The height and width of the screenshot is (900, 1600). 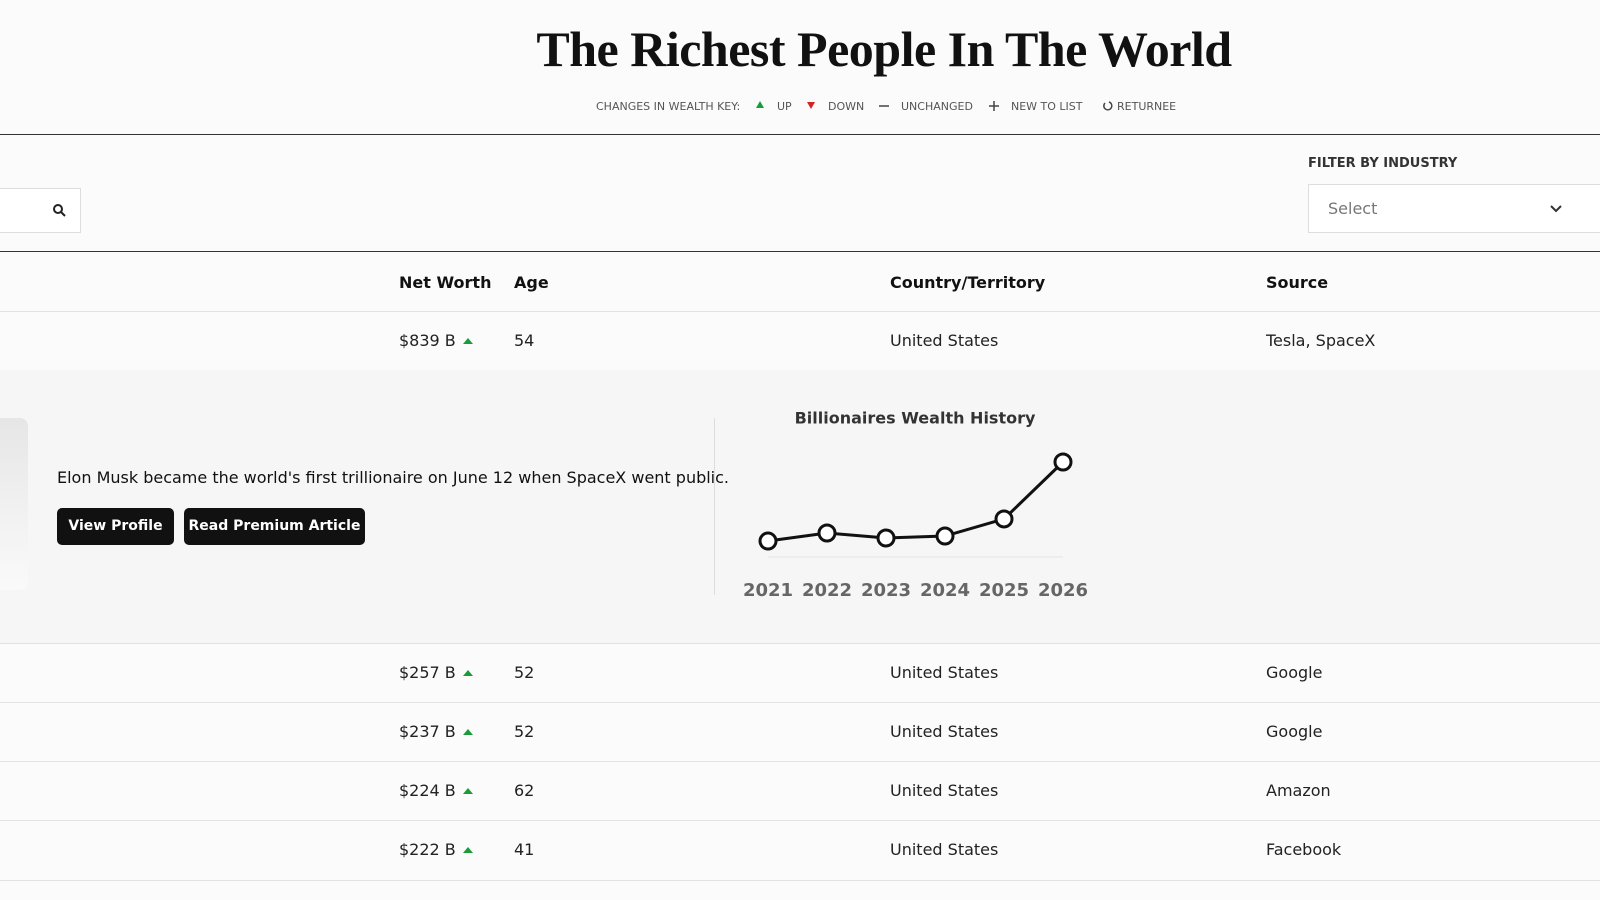 What do you see at coordinates (531, 282) in the screenshot?
I see `column-header: Age` at bounding box center [531, 282].